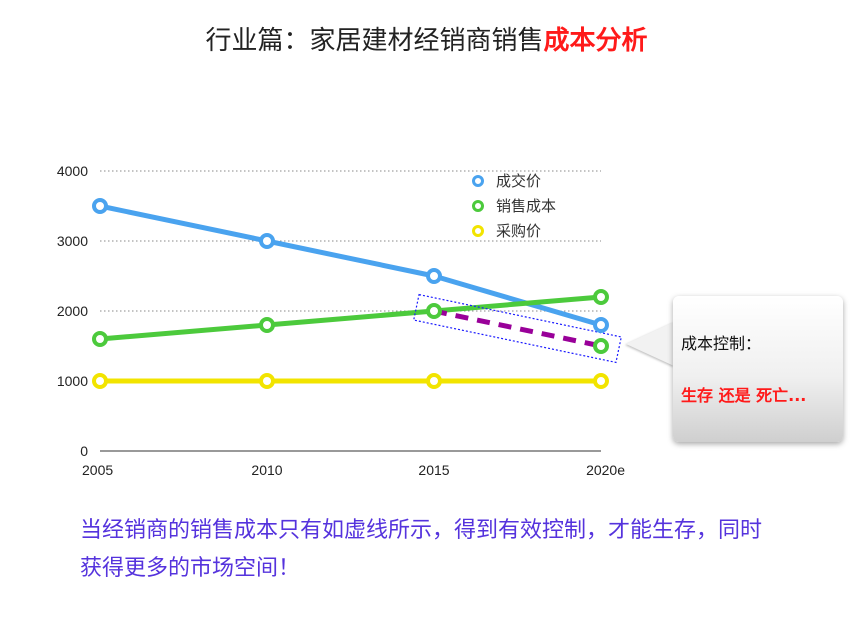  Describe the element at coordinates (266, 470) in the screenshot. I see `x-tick-label: 2010` at that location.